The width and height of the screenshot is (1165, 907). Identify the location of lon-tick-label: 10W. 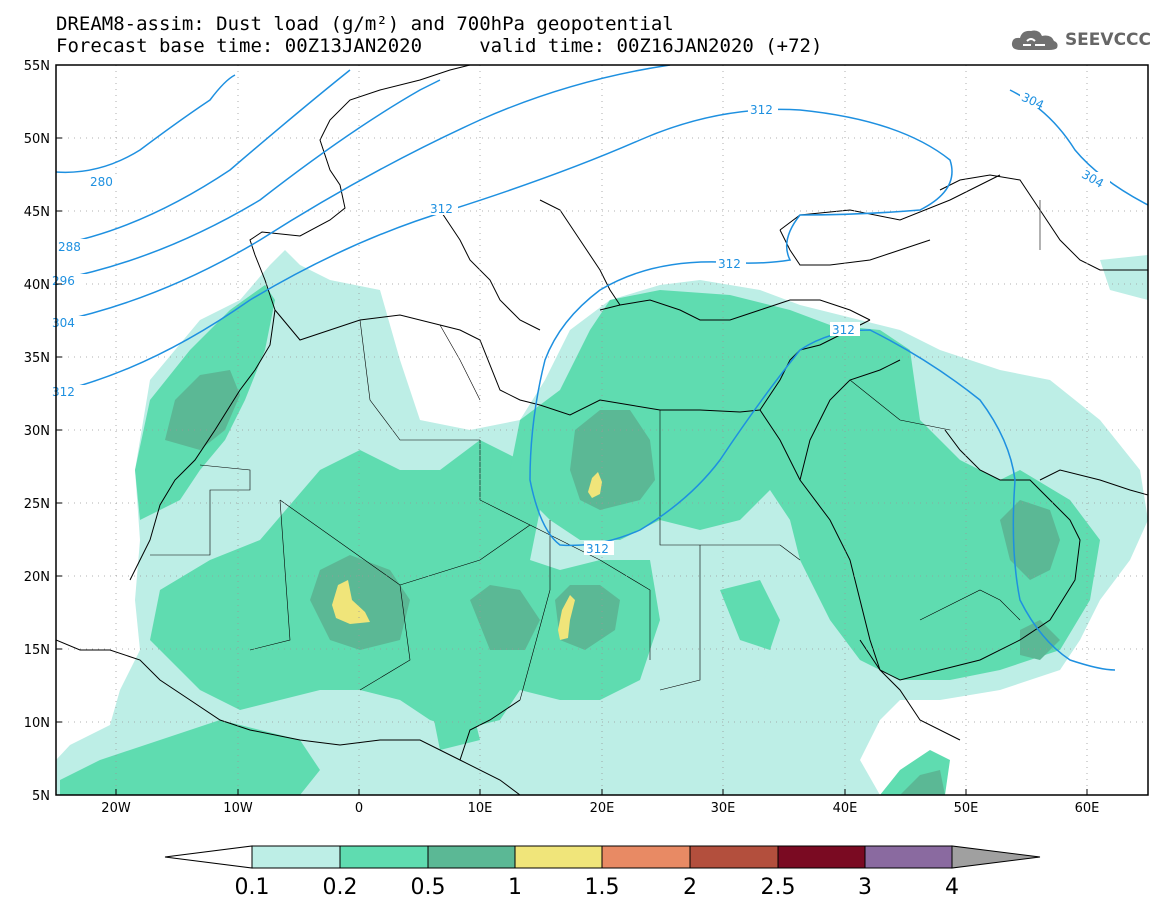
(238, 808).